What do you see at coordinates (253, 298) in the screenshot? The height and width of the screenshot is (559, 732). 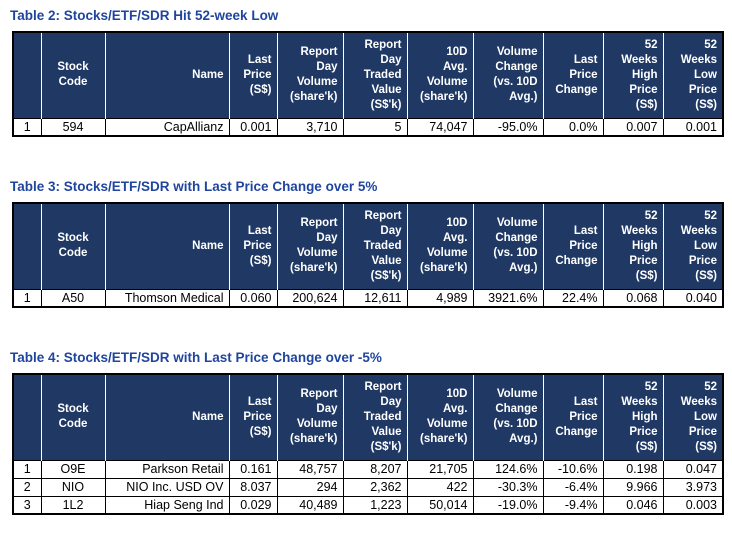 I see `last-price: 0.060` at bounding box center [253, 298].